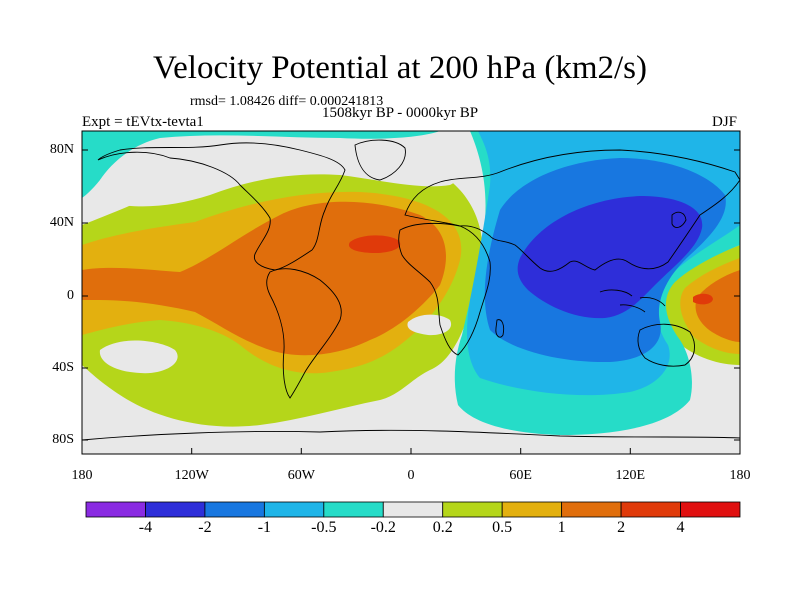  I want to click on west-pacific-positive-strong, so click(717, 306).